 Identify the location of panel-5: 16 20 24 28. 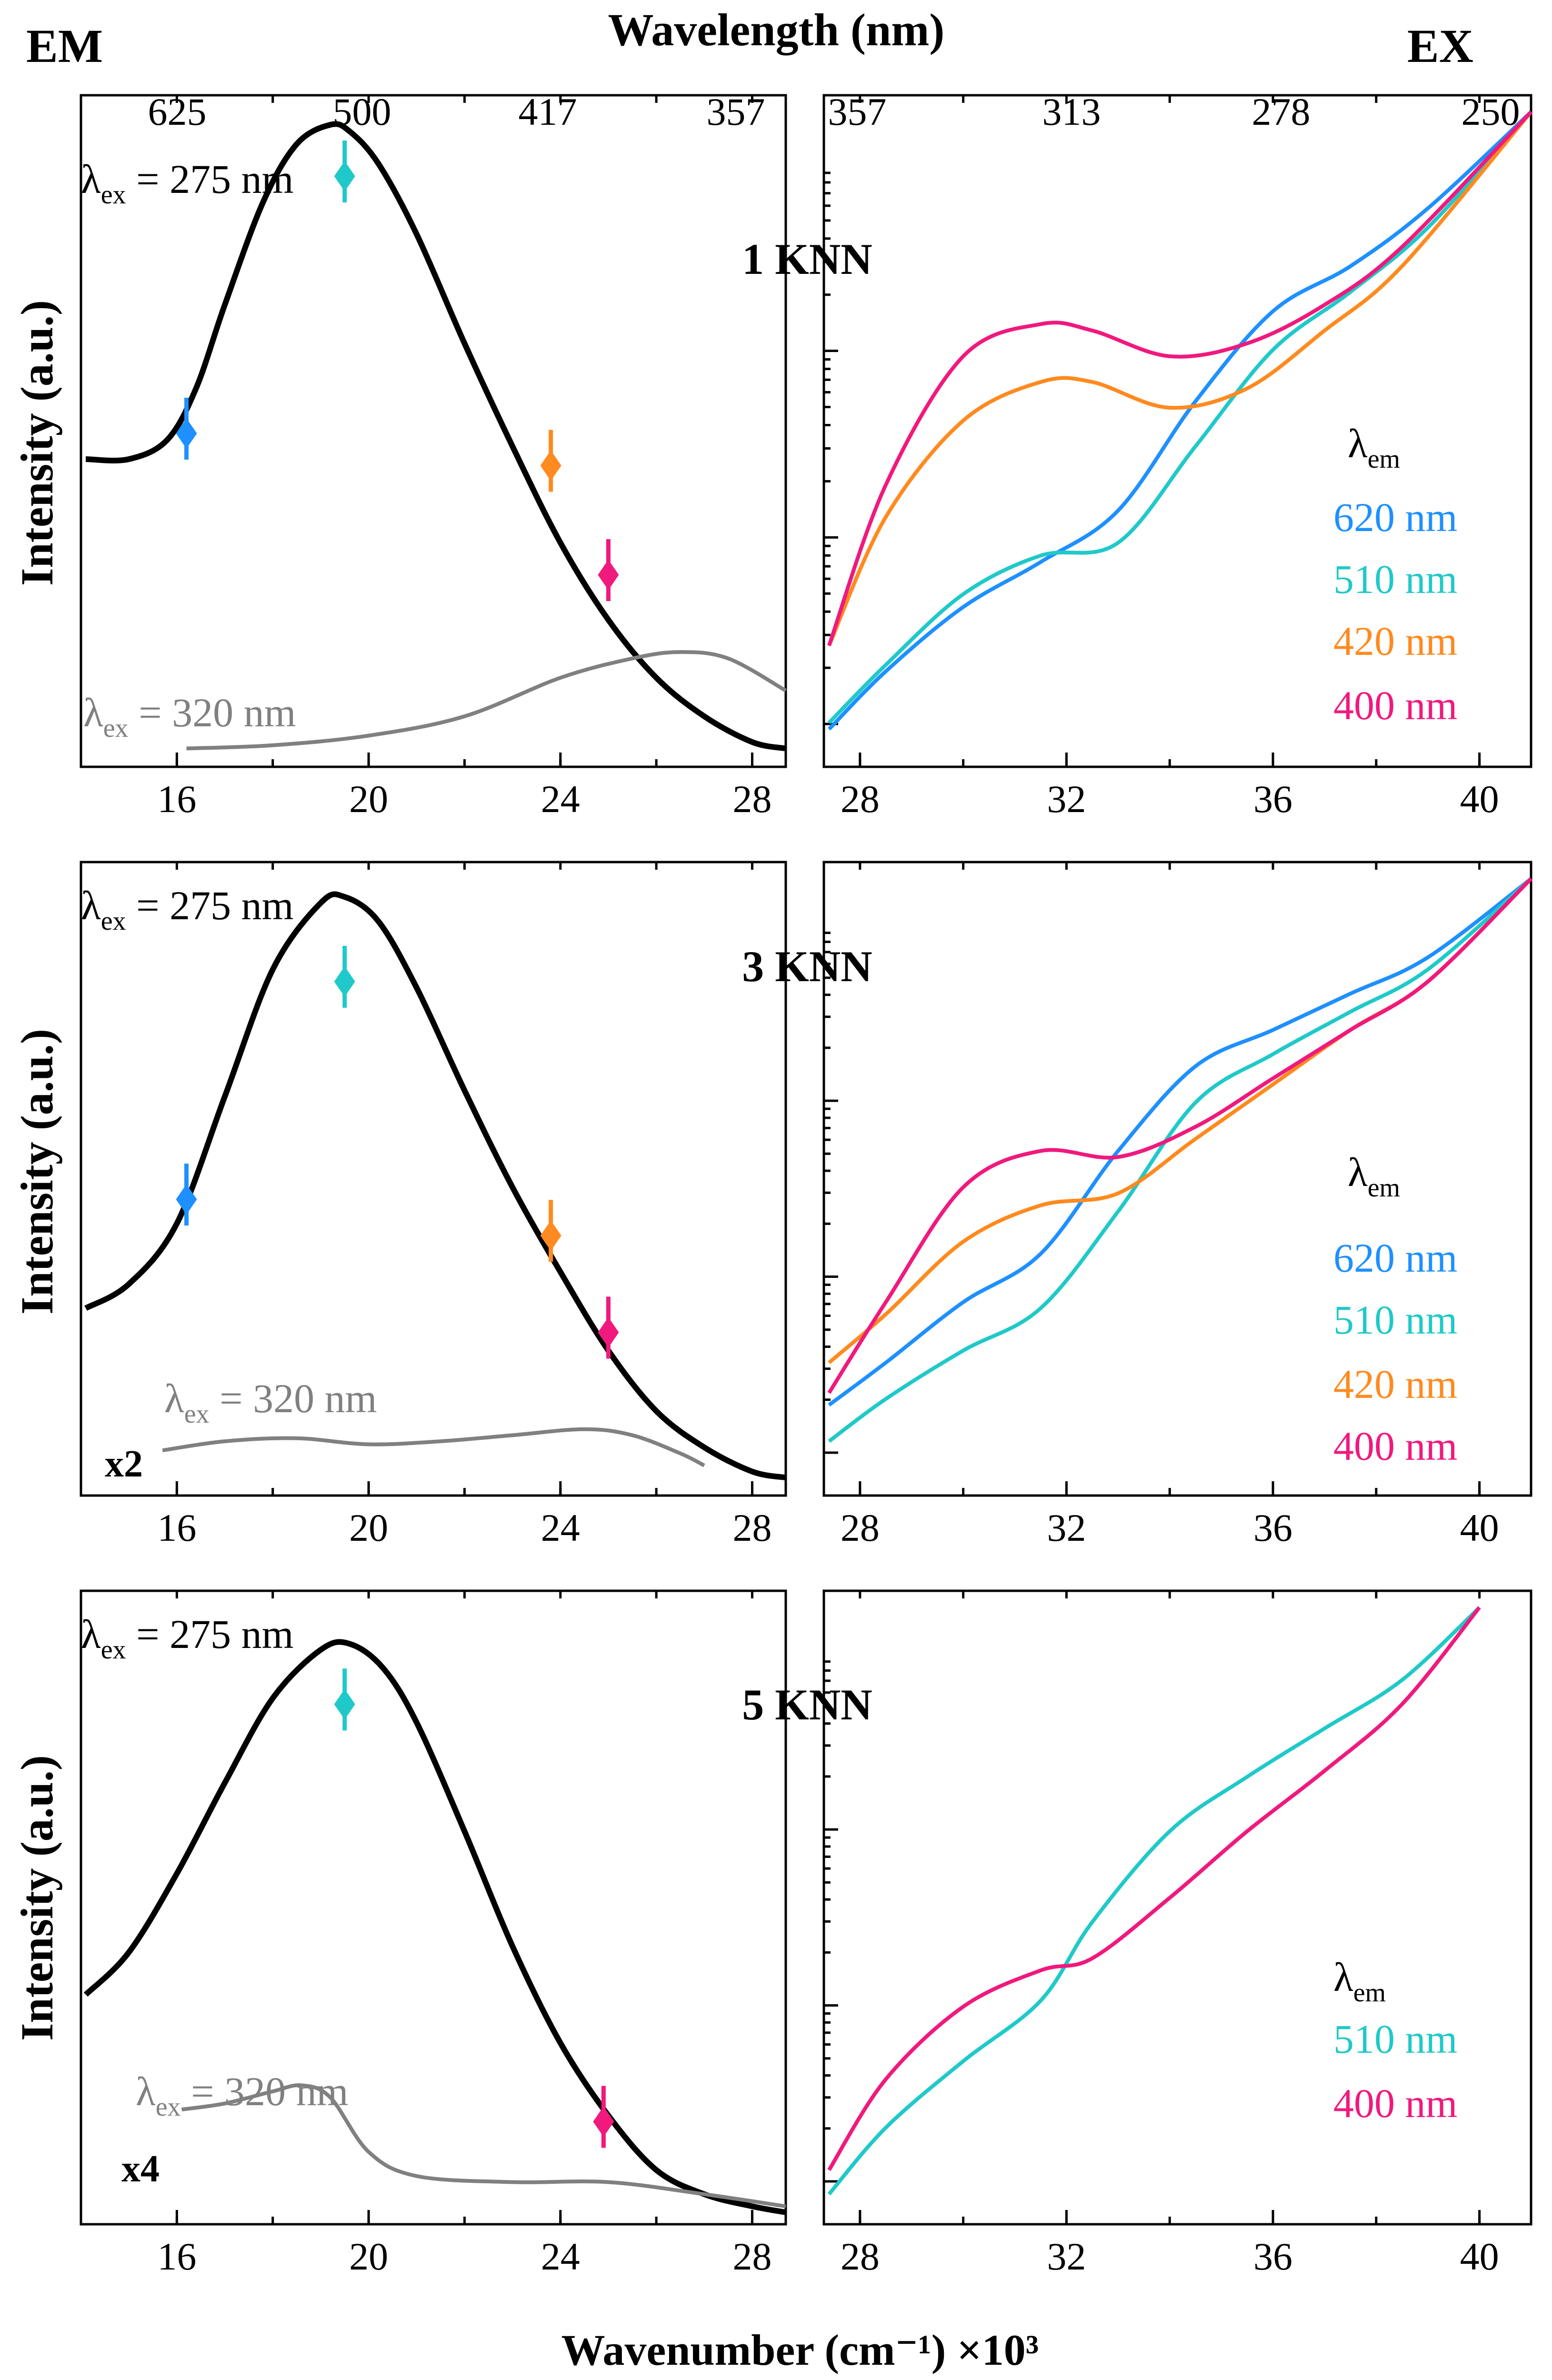
(433, 1933).